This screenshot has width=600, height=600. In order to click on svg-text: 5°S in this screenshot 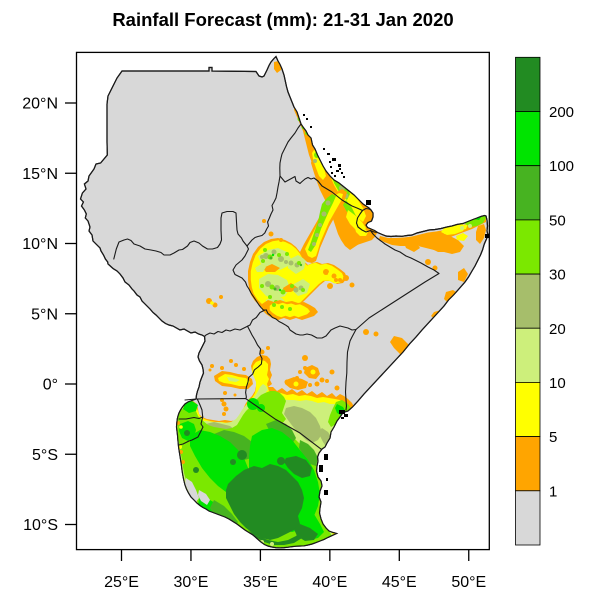, I will do `click(45, 455)`.